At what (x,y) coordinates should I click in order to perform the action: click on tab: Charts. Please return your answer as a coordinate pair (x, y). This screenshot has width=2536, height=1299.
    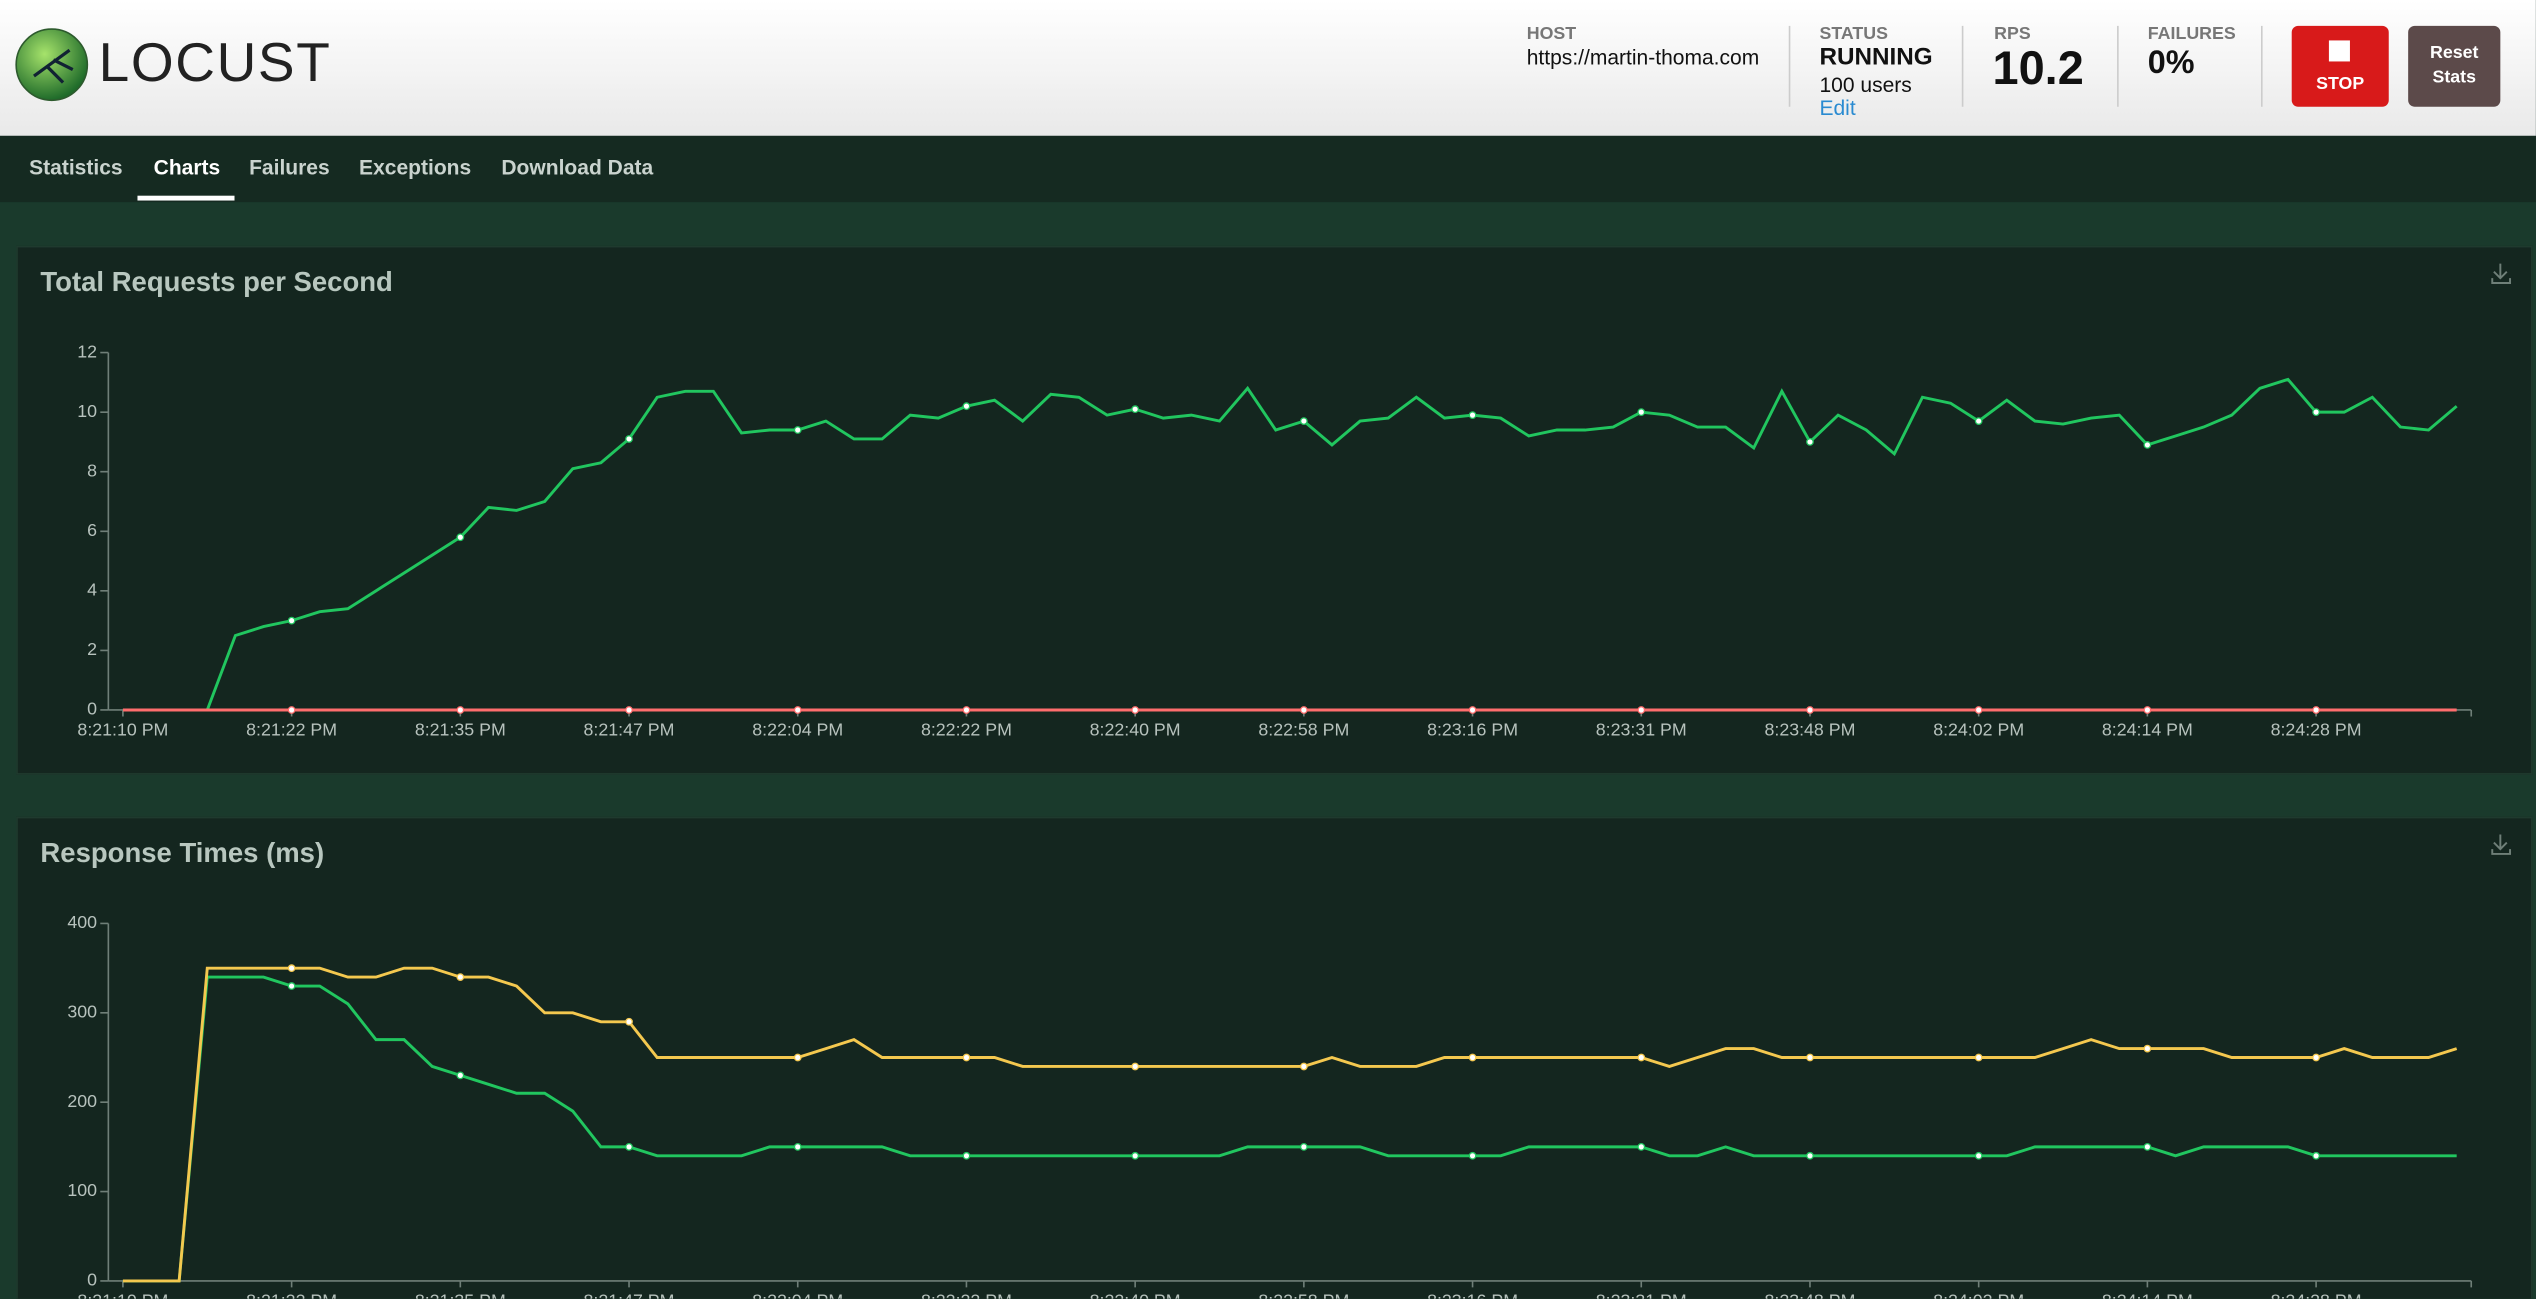
    Looking at the image, I should click on (187, 167).